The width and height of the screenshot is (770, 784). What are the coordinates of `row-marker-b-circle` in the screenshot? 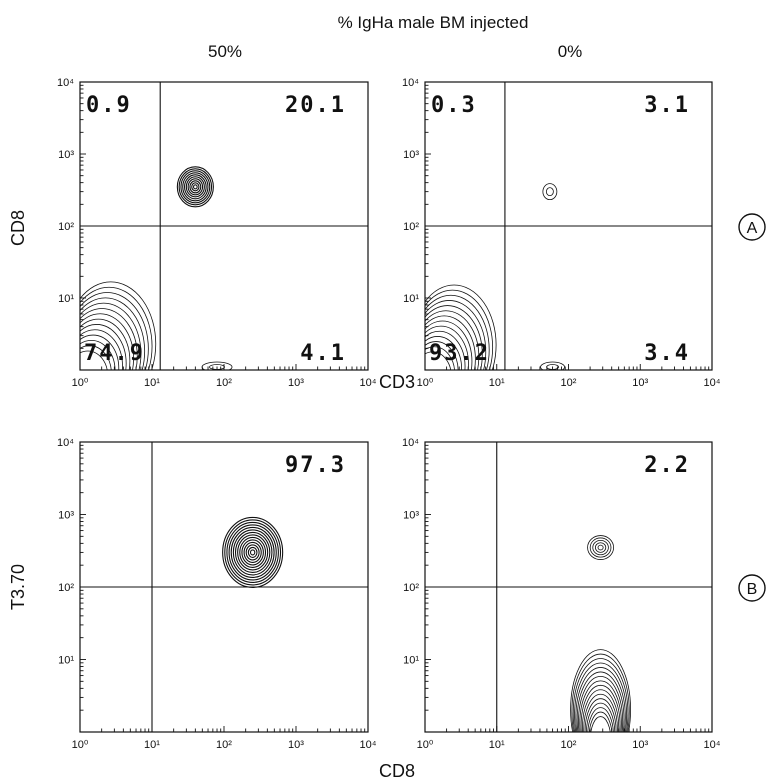 It's located at (752, 588).